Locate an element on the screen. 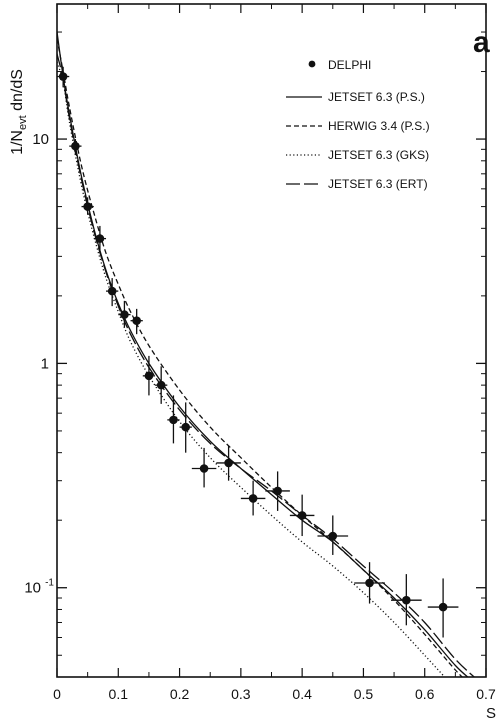 This screenshot has height=724, width=503. x-tick-label: 0.4 is located at coordinates (302, 694).